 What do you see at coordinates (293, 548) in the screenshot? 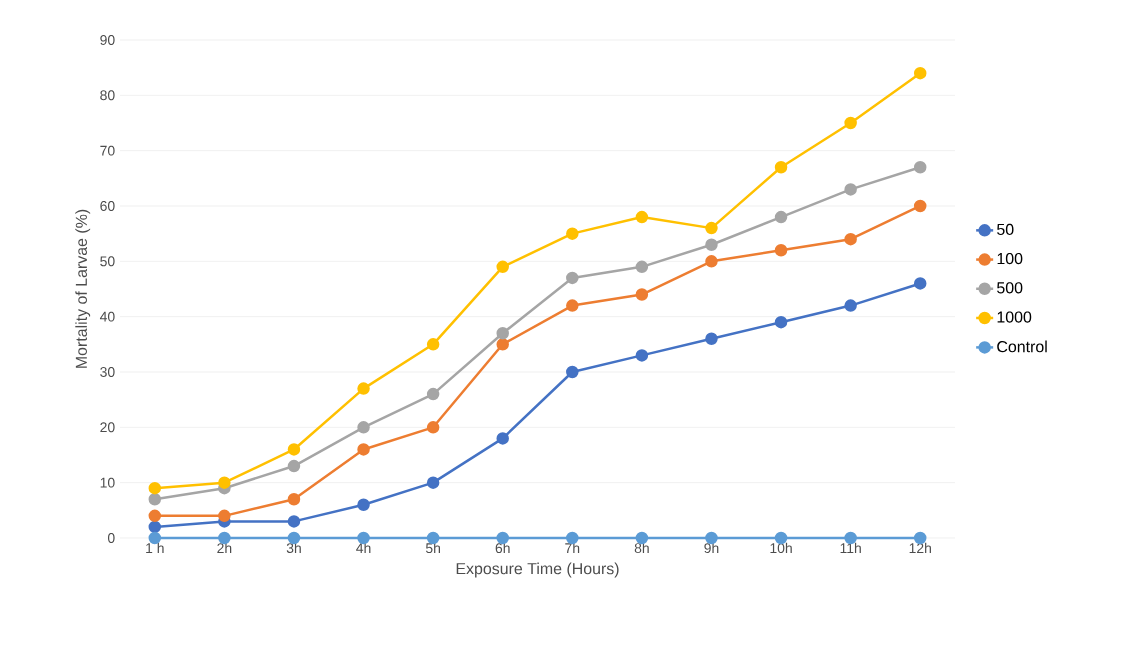
I see `x-tick-label: 3h` at bounding box center [293, 548].